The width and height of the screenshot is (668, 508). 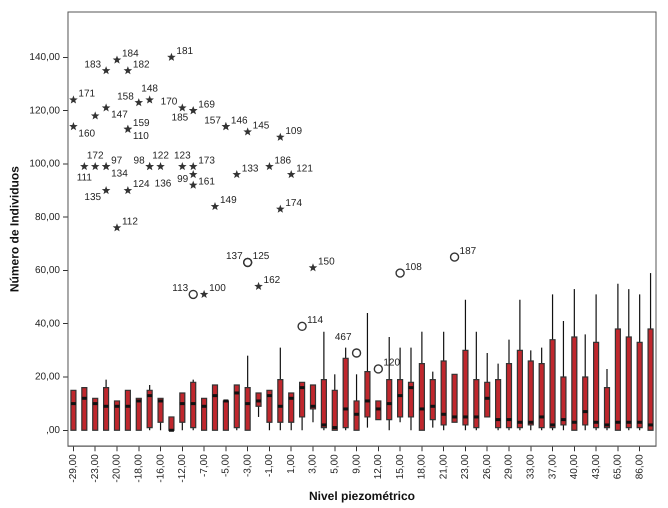 What do you see at coordinates (161, 156) in the screenshot?
I see `annotation: 122` at bounding box center [161, 156].